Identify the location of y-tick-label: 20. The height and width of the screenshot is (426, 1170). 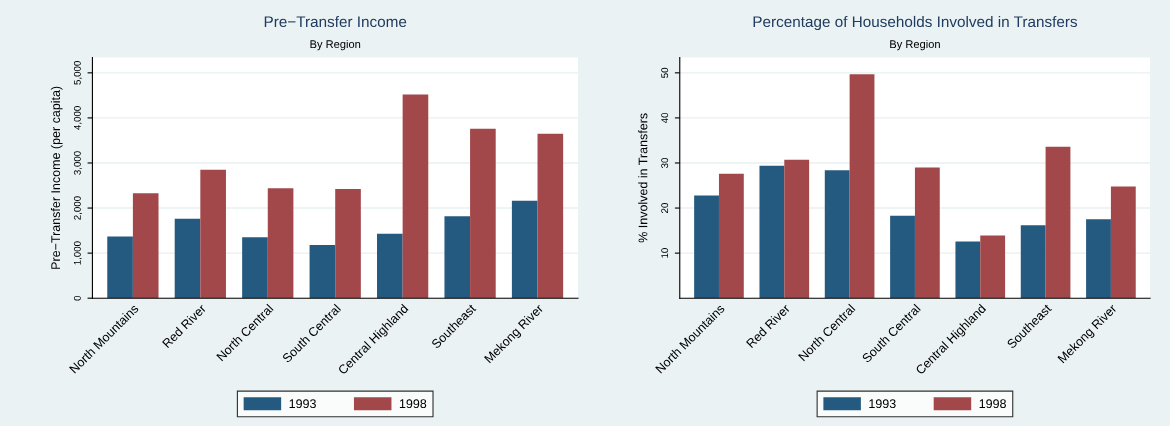
(665, 208).